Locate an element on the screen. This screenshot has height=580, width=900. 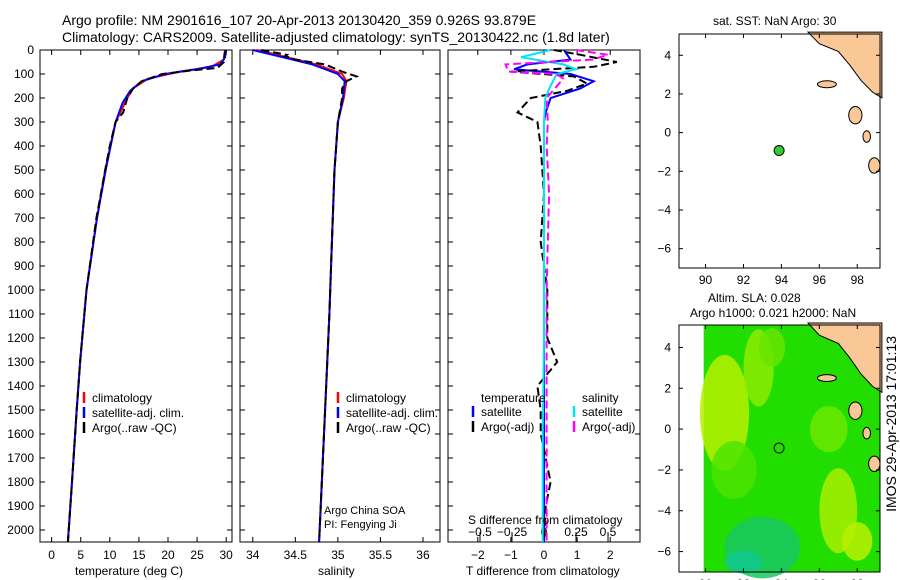
y-tick-label: 1000 is located at coordinates (20, 290).